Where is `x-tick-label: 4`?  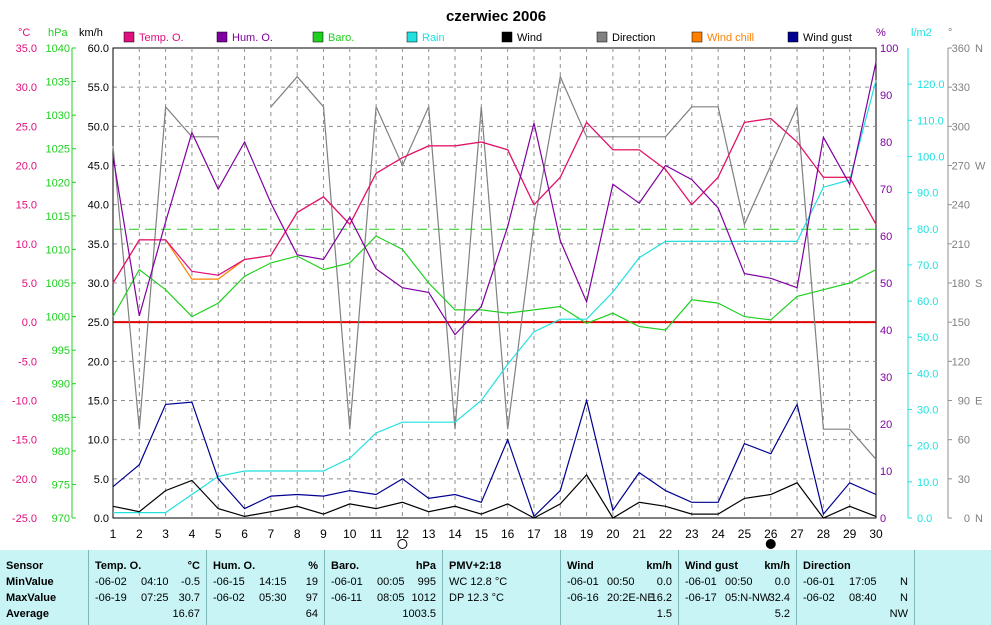
x-tick-label: 4 is located at coordinates (192, 534).